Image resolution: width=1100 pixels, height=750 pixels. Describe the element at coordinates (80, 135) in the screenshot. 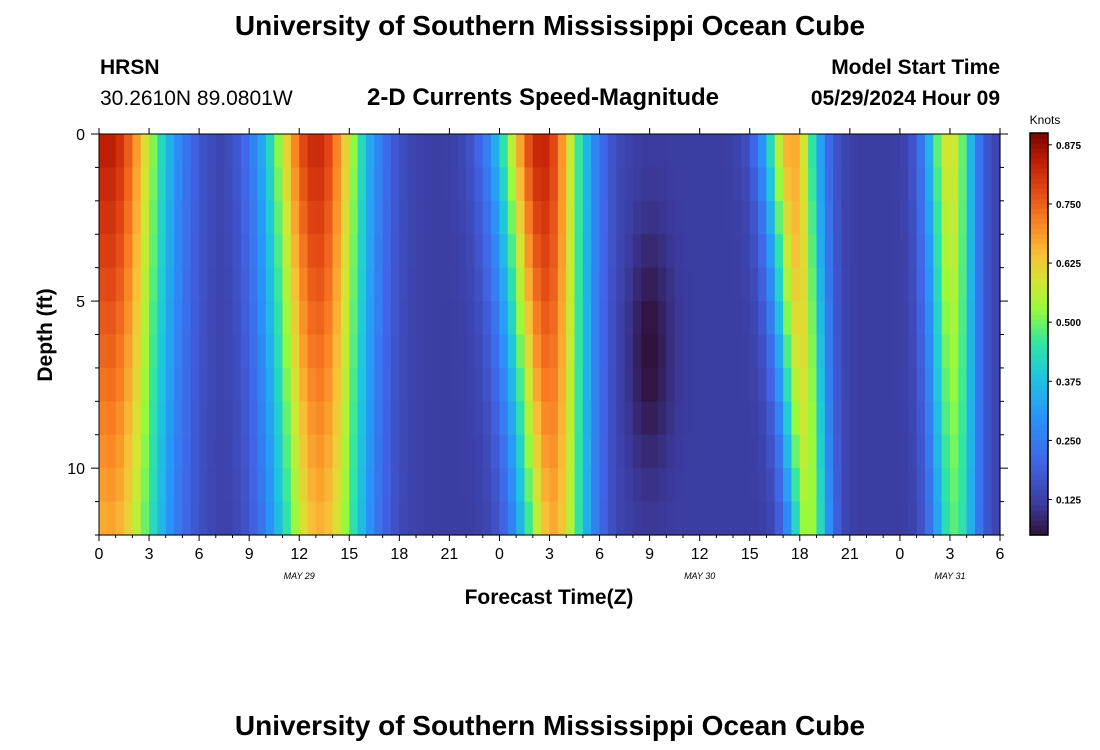

I see `y-tick-label: 0` at that location.